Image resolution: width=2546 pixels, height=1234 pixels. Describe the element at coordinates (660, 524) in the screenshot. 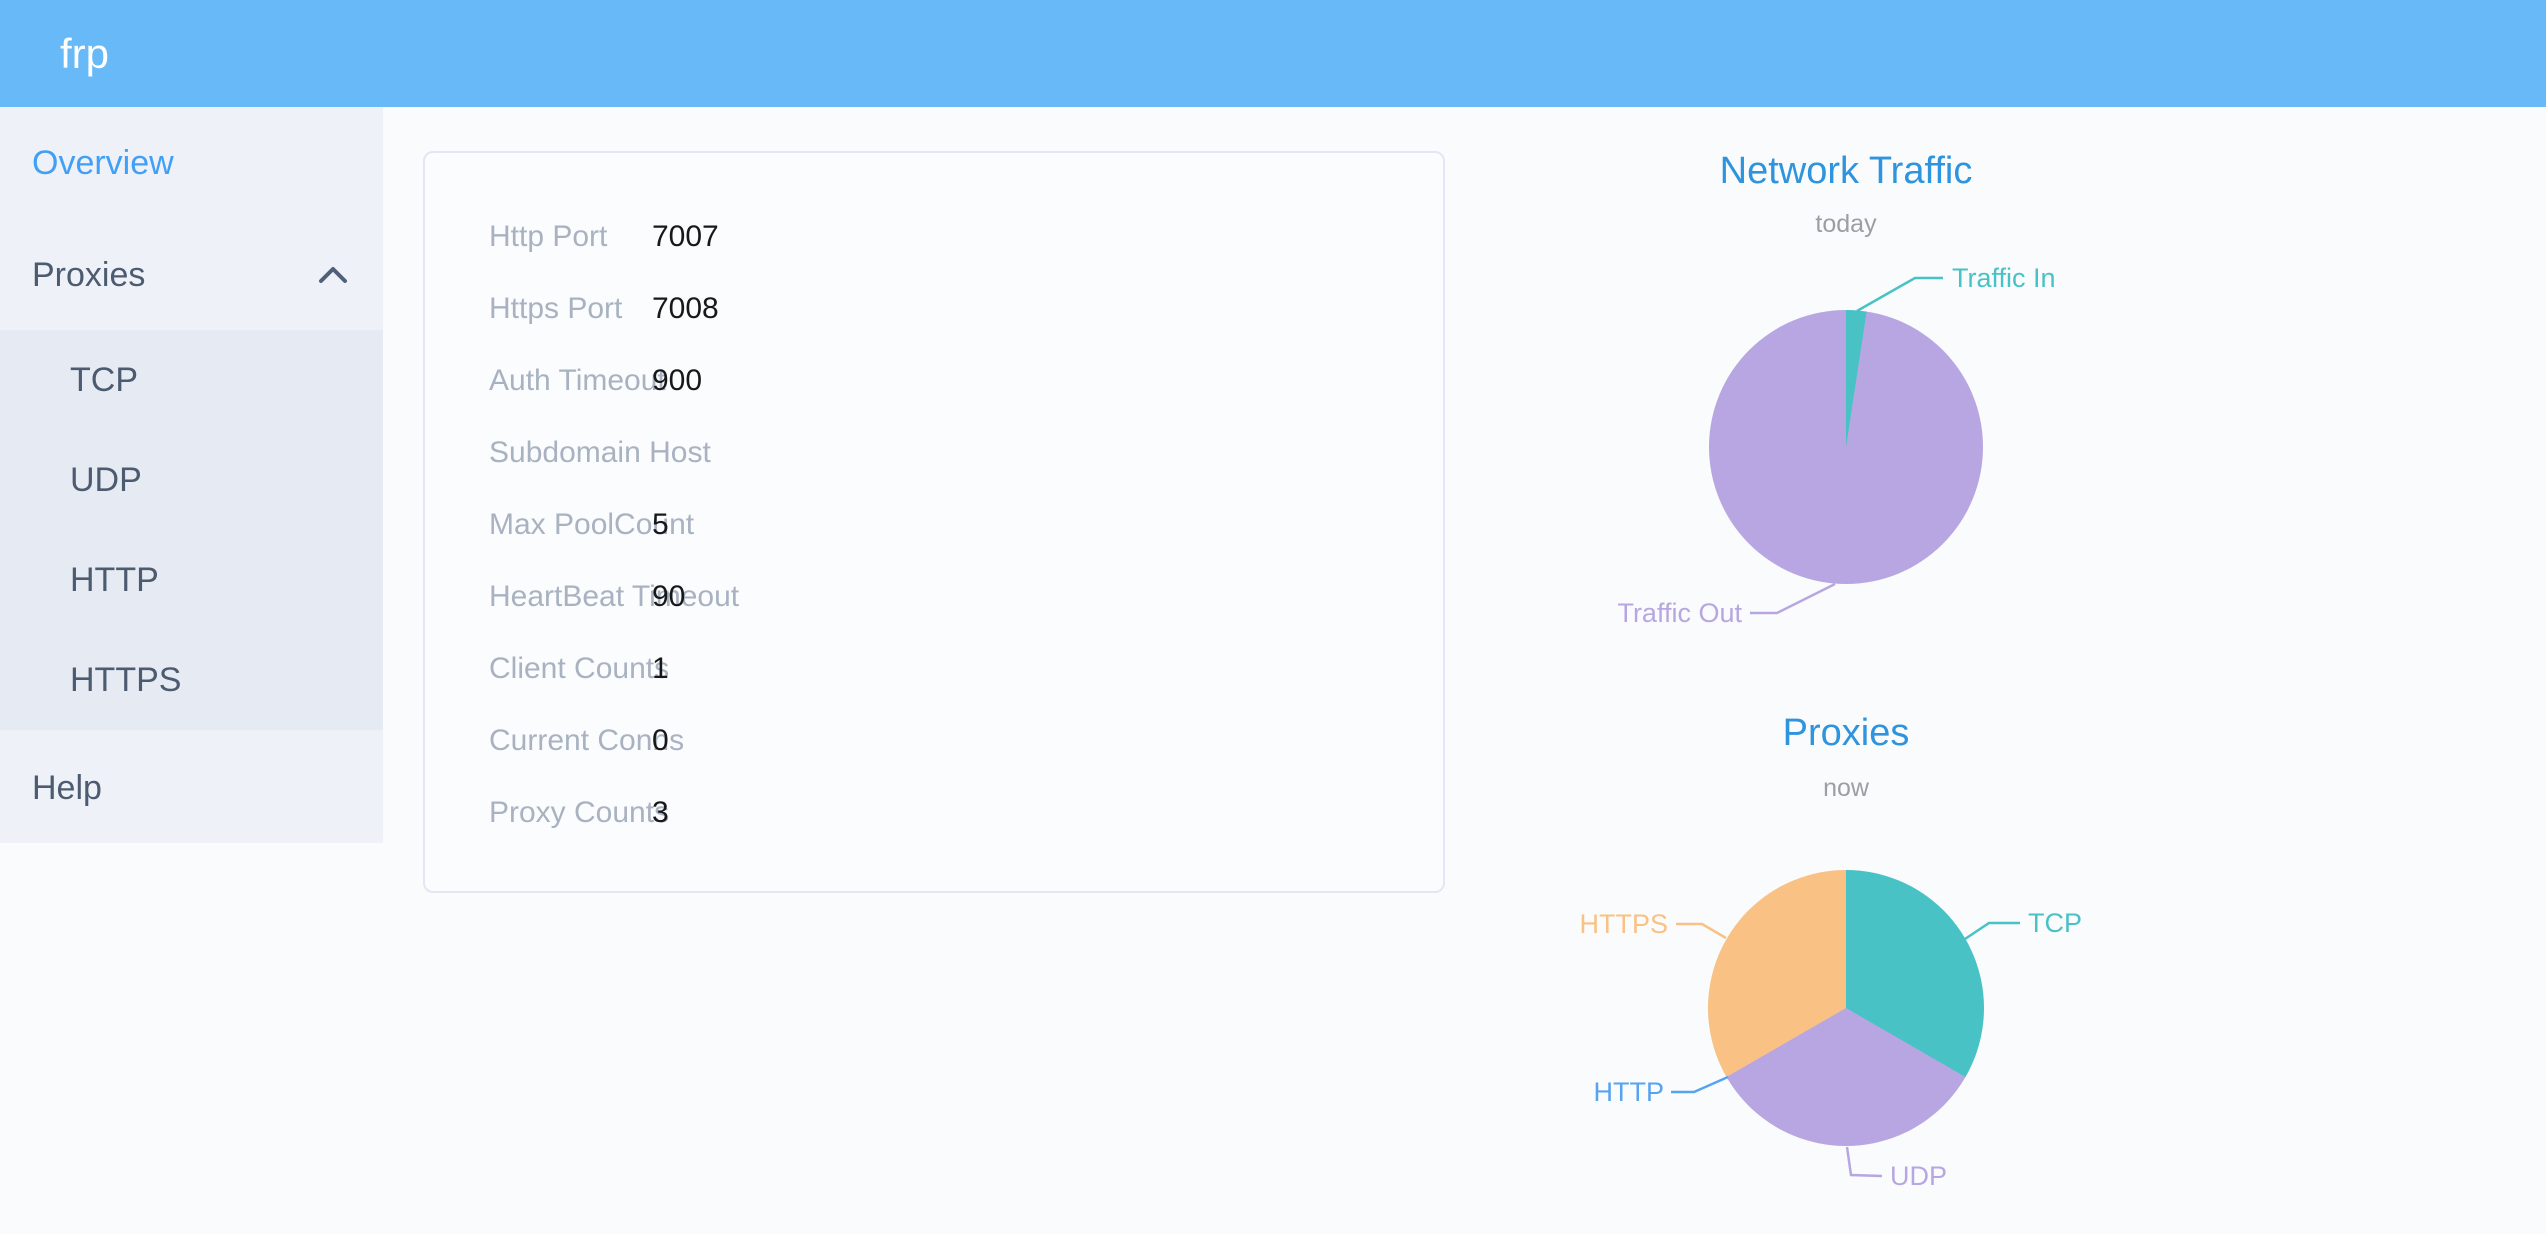

I see `config-value: 5` at that location.